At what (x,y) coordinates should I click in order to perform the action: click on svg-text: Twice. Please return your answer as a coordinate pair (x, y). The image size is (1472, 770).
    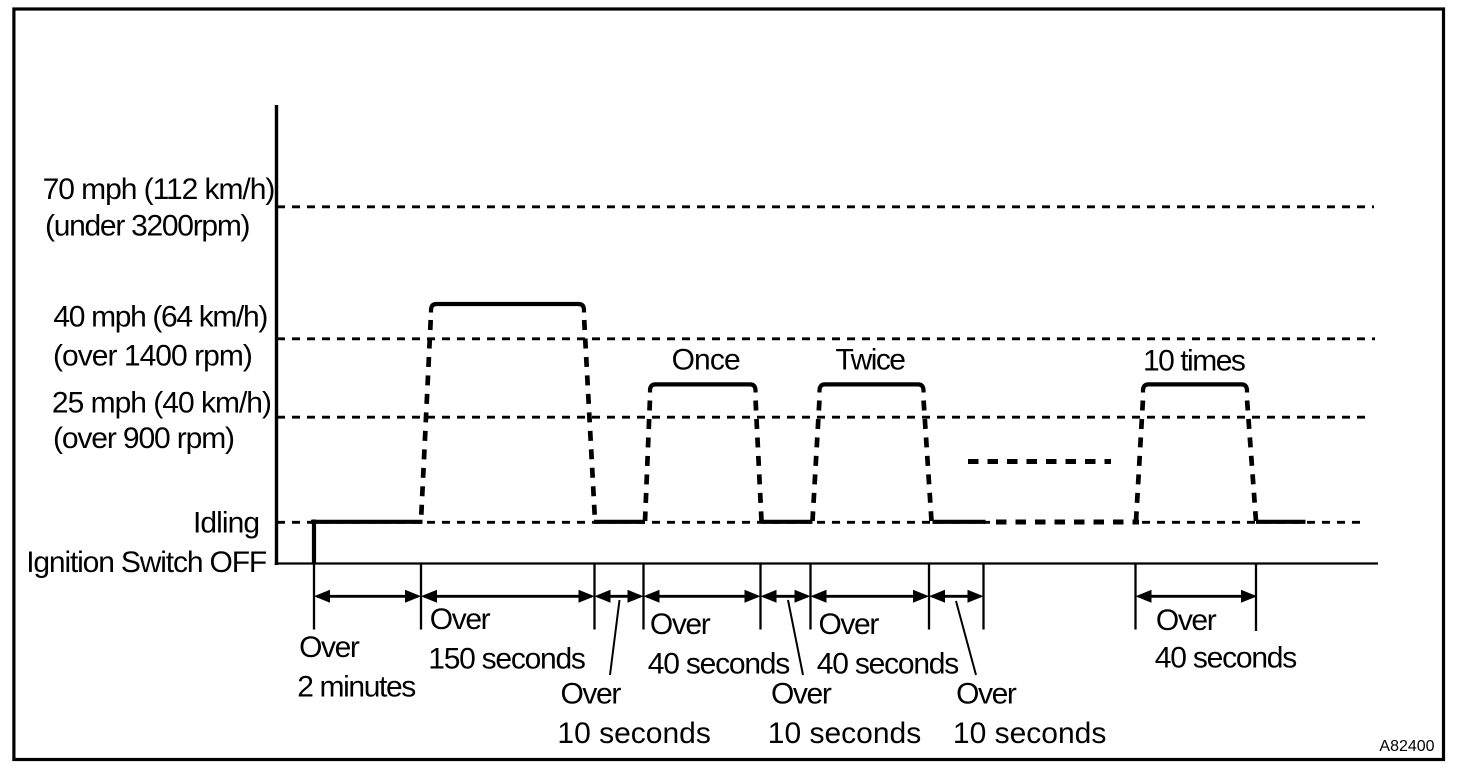
    Looking at the image, I should click on (871, 360).